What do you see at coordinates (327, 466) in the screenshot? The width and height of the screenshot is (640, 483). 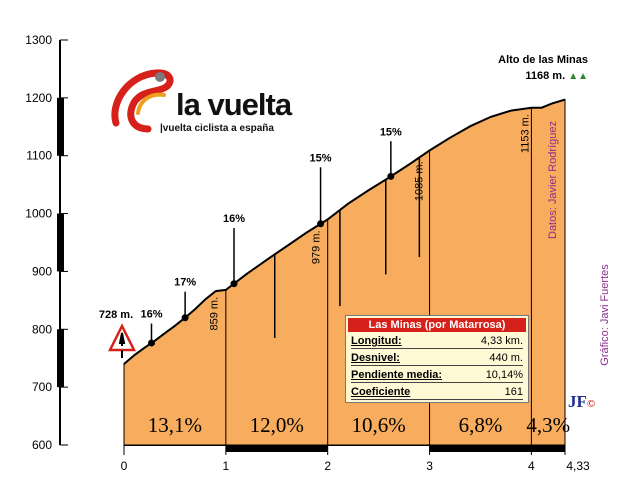 I see `x-tick-label: 2` at bounding box center [327, 466].